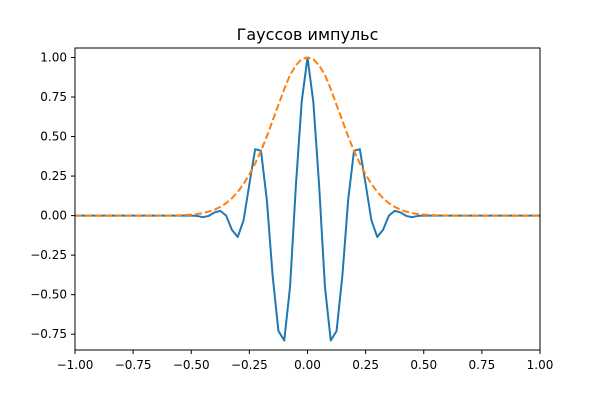  What do you see at coordinates (53, 97) in the screenshot?
I see `y-tick-label: 0.75` at bounding box center [53, 97].